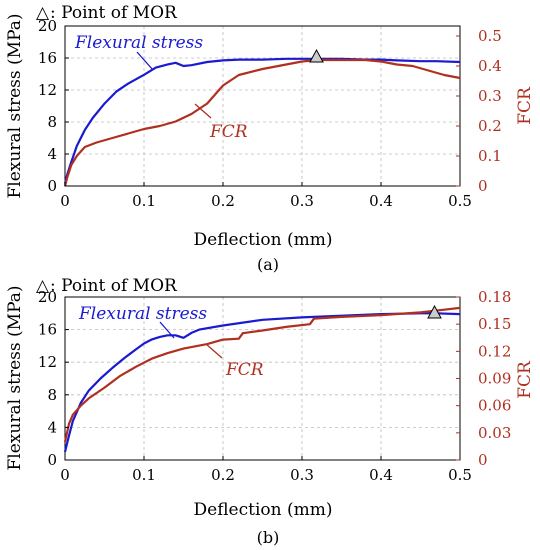  What do you see at coordinates (494, 324) in the screenshot?
I see `y-tick-label-right: 0.15` at bounding box center [494, 324].